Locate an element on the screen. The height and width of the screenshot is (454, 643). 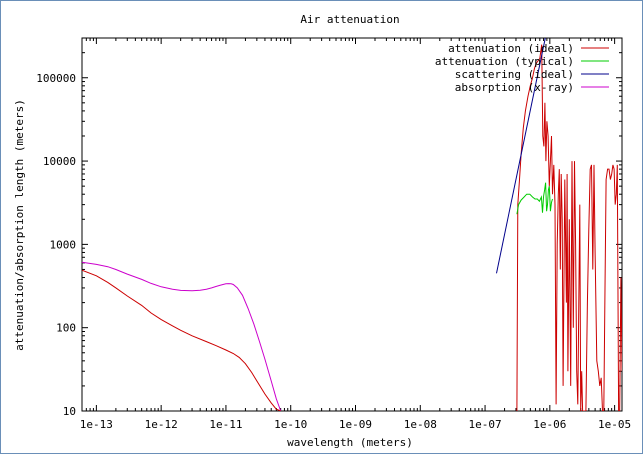
y-tick-label: 1000 is located at coordinates (63, 244).